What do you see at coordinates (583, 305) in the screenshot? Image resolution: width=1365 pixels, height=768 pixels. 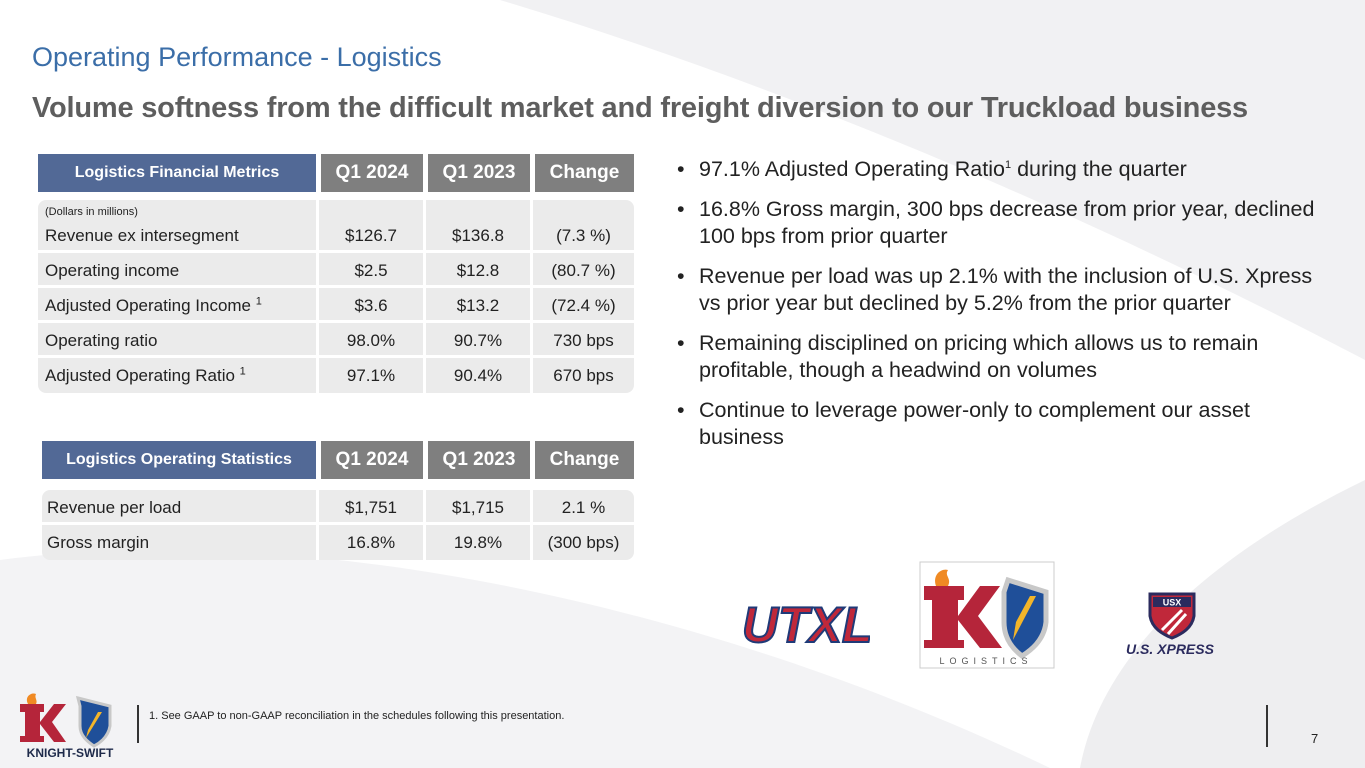 I see `cell-change: (72.4 %)` at bounding box center [583, 305].